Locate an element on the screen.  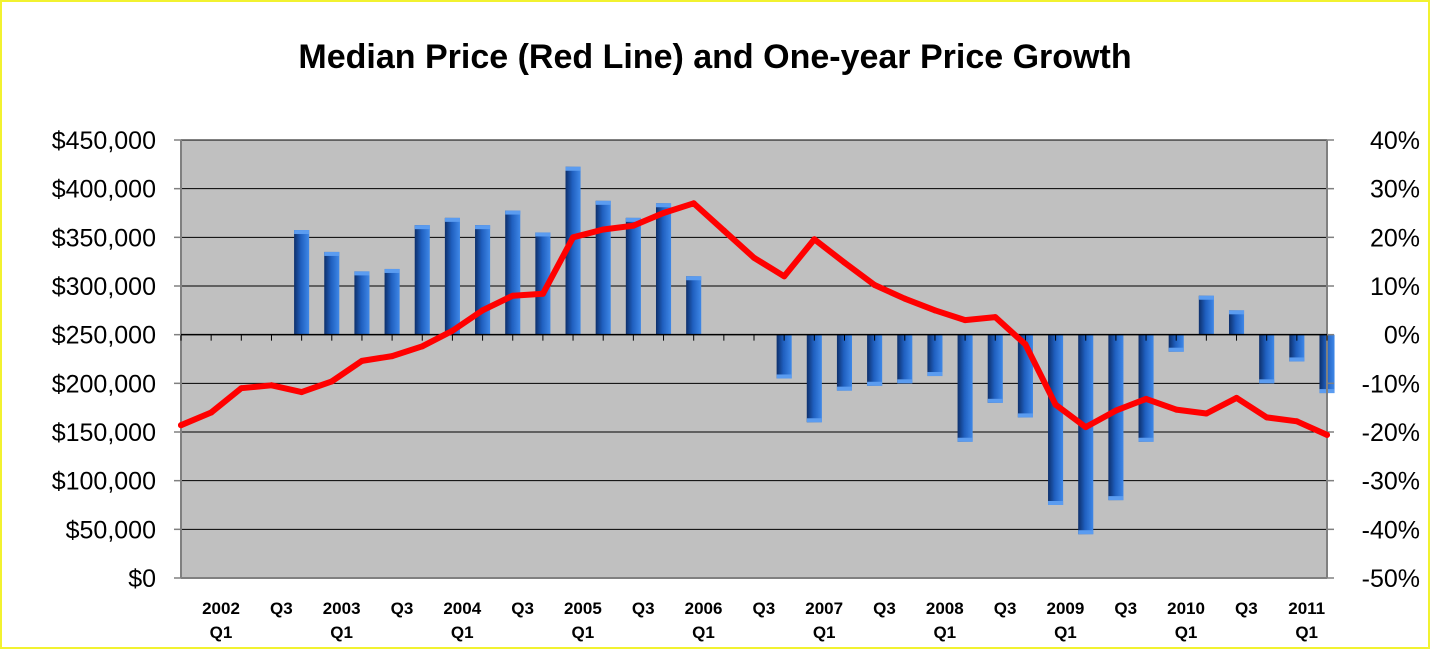
left-tick-label: $350,000 is located at coordinates (104, 238).